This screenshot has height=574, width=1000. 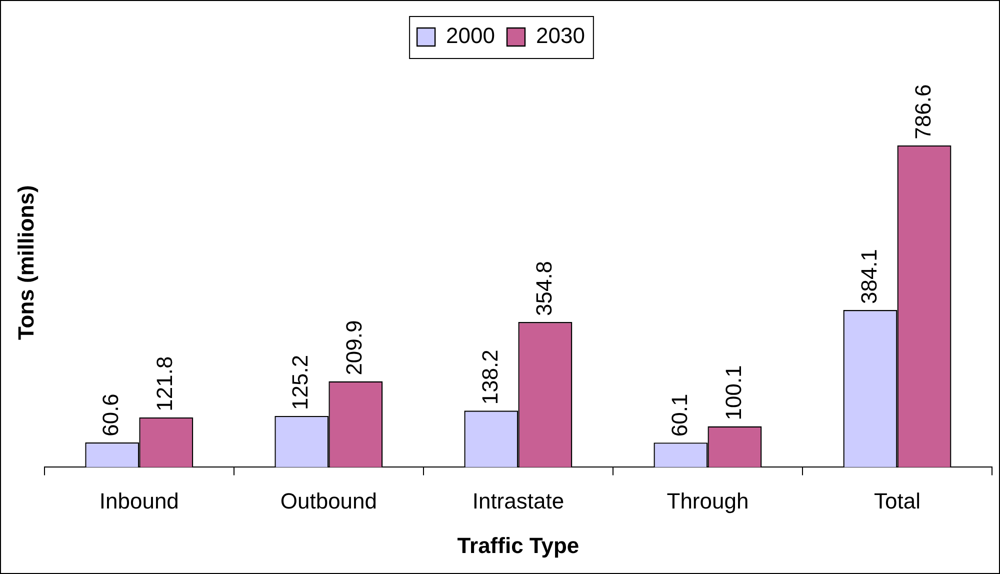 What do you see at coordinates (300, 382) in the screenshot?
I see `data-label: 125.2` at bounding box center [300, 382].